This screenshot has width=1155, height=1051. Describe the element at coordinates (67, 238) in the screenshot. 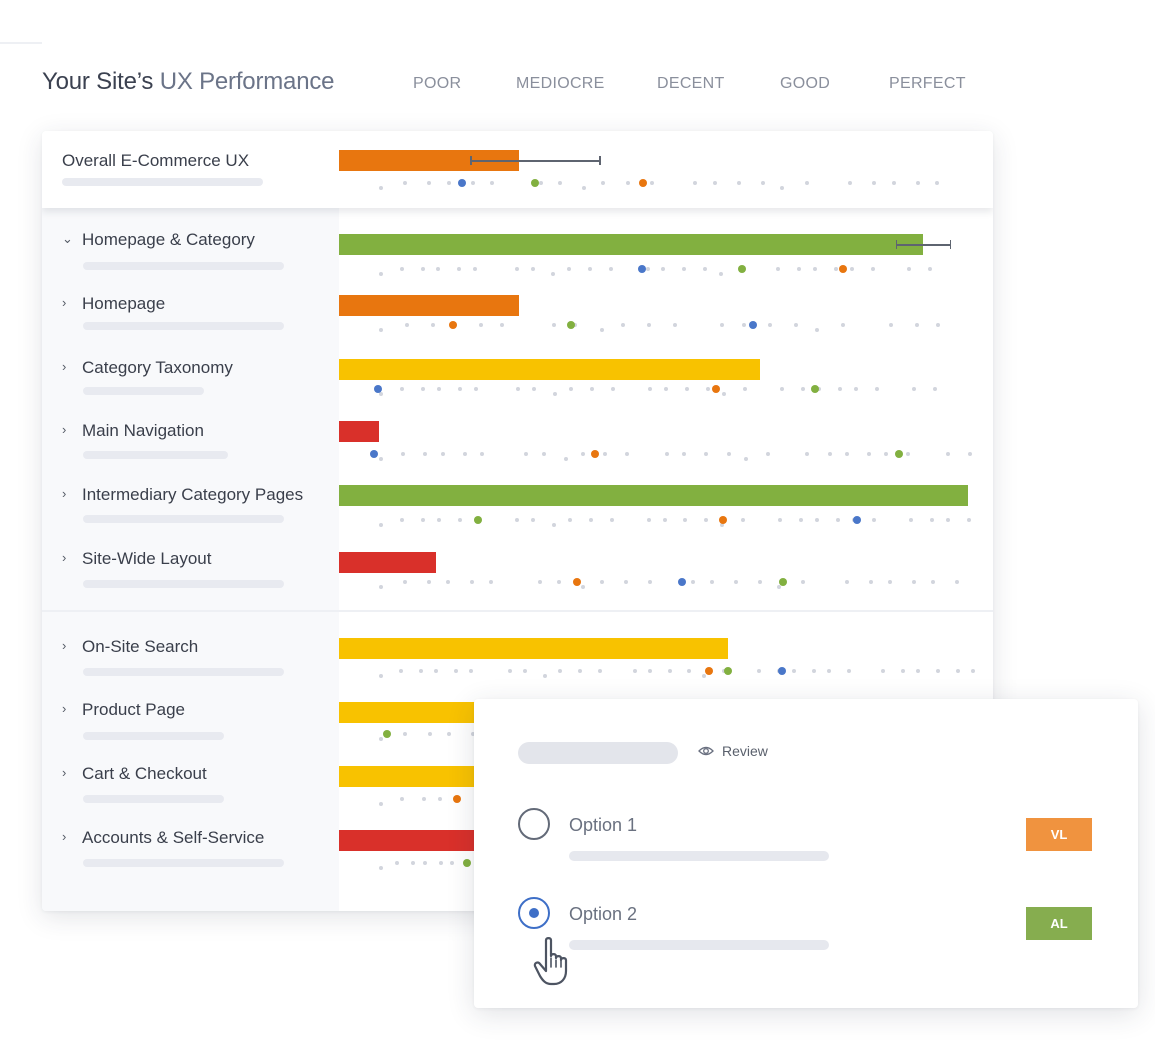

I see `chevron-down-icon: ⌄` at that location.